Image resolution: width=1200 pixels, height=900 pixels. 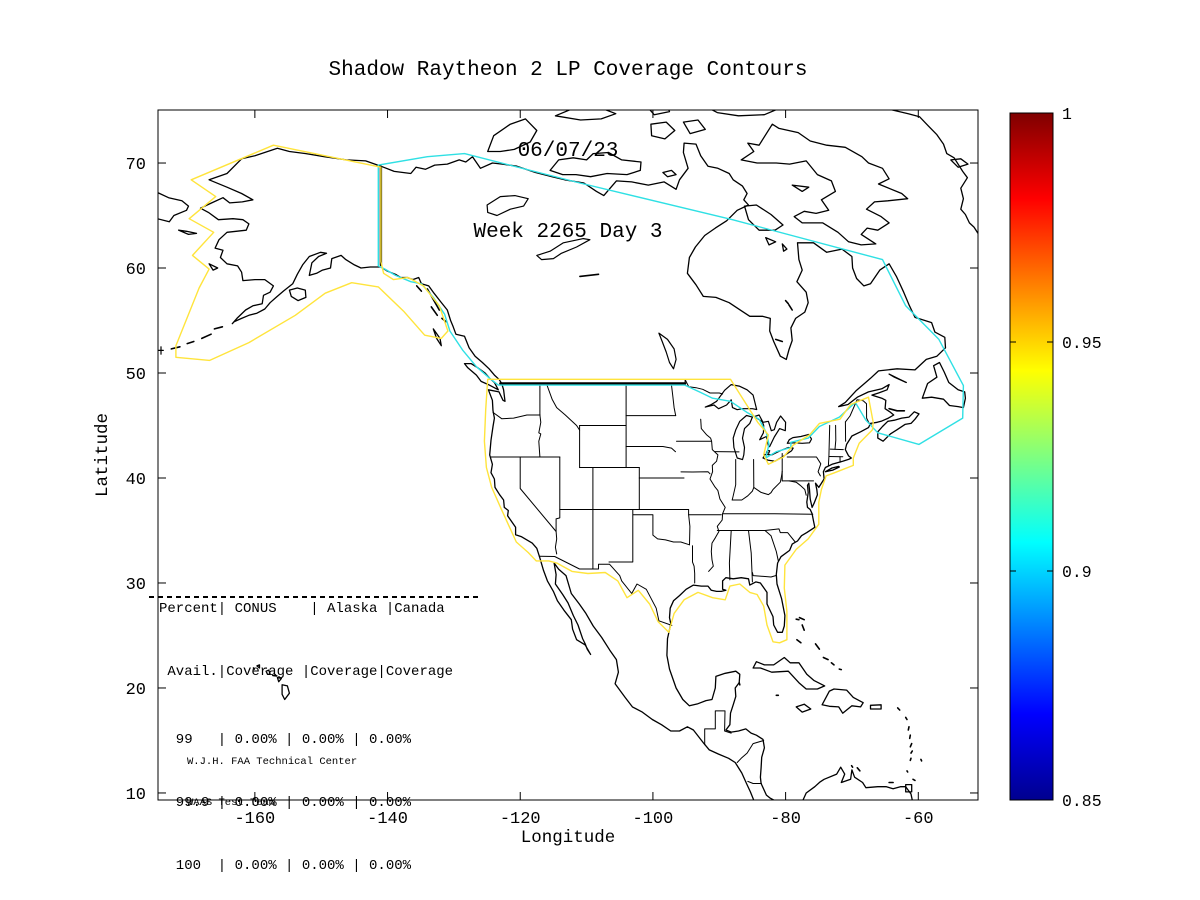 I want to click on credit-line-2: WAAS Test Team, so click(x=231, y=802).